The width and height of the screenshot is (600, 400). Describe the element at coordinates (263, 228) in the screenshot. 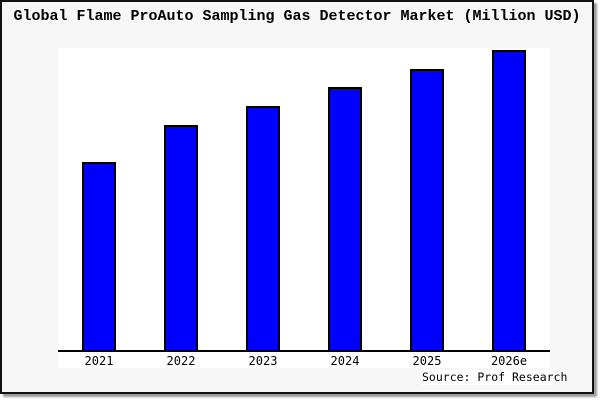

I see `bar-2023` at that location.